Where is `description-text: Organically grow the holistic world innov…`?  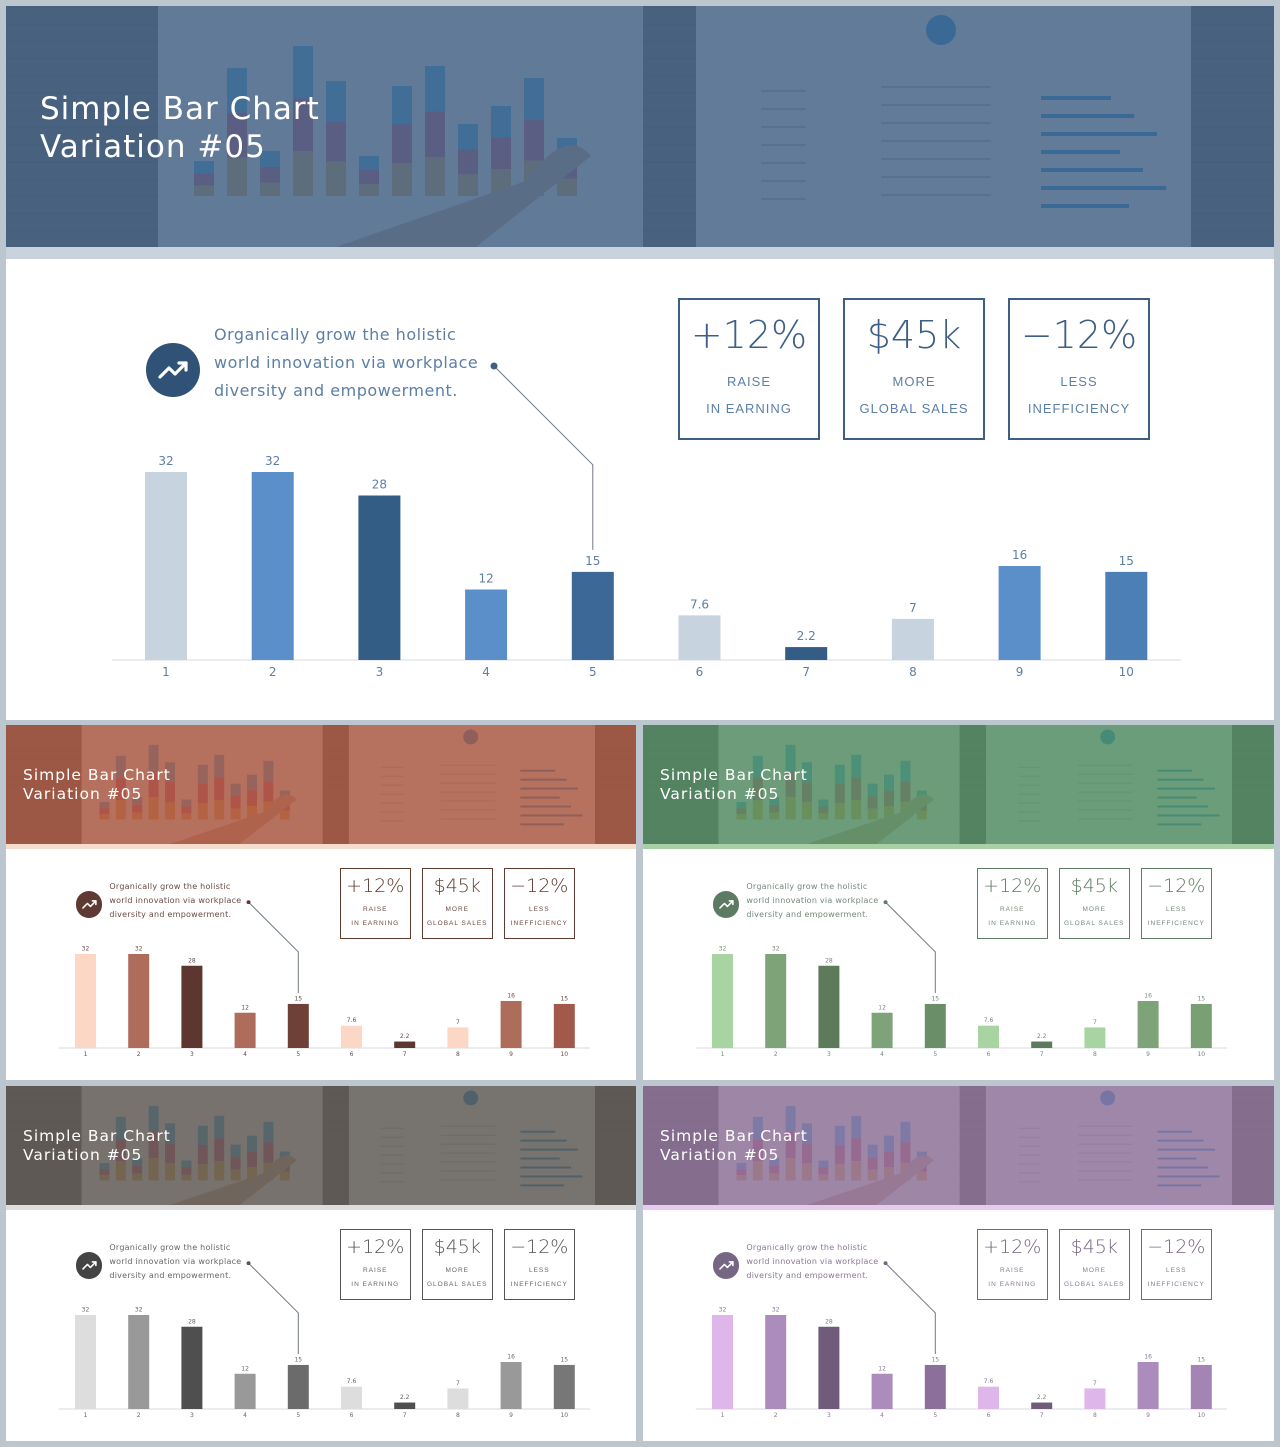
description-text: Organically grow the holistic world innov… is located at coordinates (812, 901).